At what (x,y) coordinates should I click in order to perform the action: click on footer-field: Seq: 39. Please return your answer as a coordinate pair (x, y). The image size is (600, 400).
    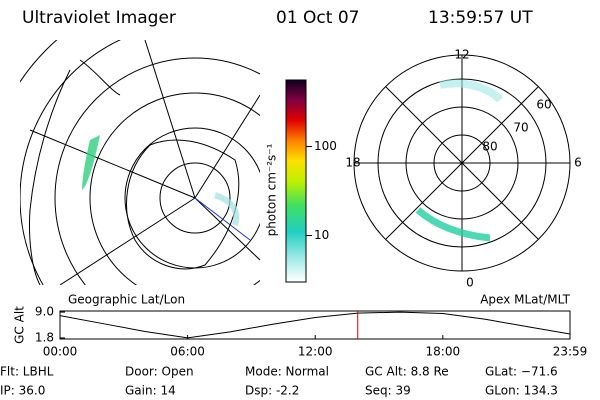
    Looking at the image, I should click on (388, 391).